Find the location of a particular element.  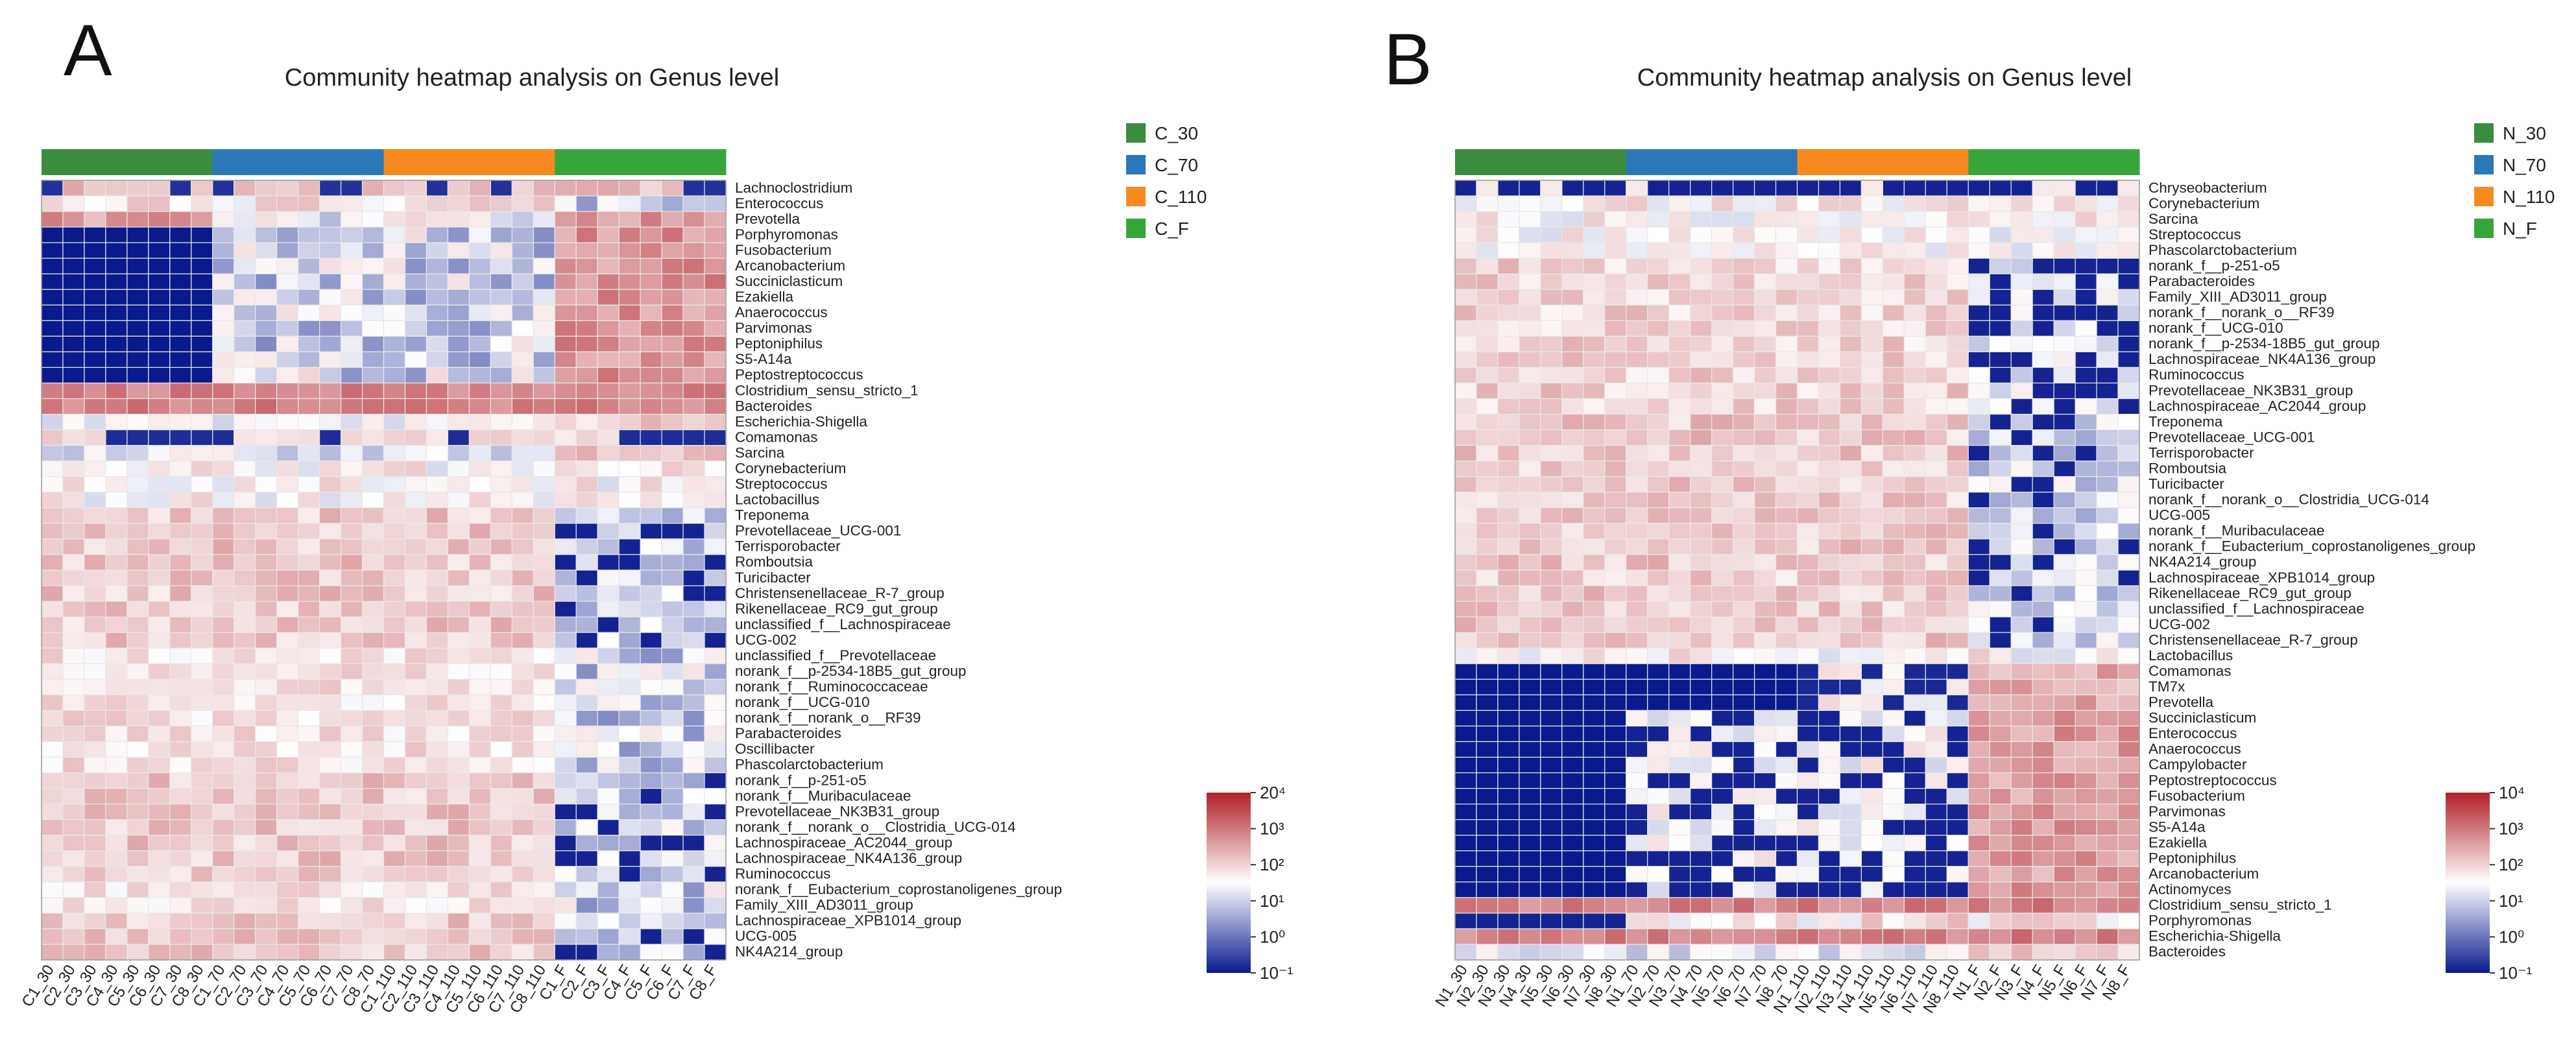

row-label: Ezakiella is located at coordinates (764, 297).